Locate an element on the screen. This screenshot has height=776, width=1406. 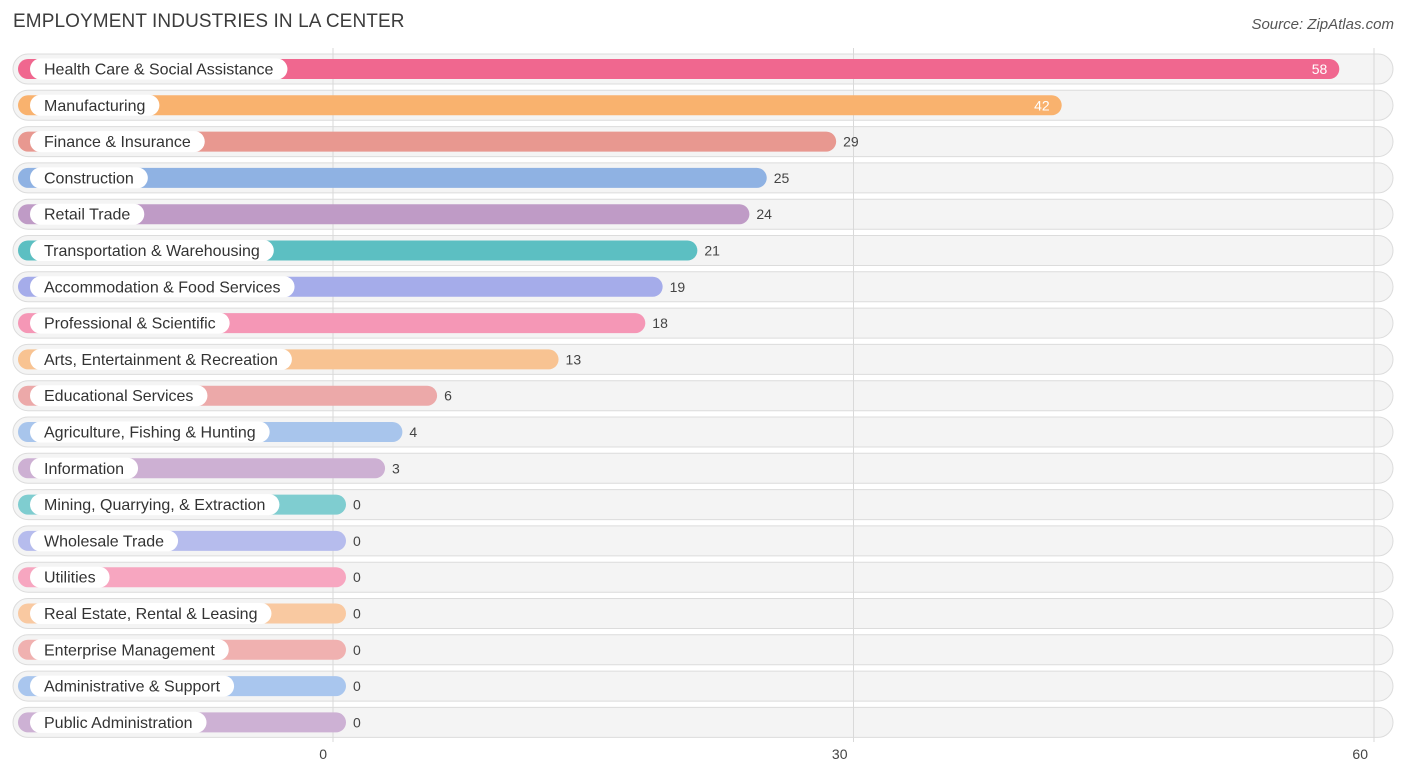
category-label-pill-utilities is located at coordinates (70, 577).